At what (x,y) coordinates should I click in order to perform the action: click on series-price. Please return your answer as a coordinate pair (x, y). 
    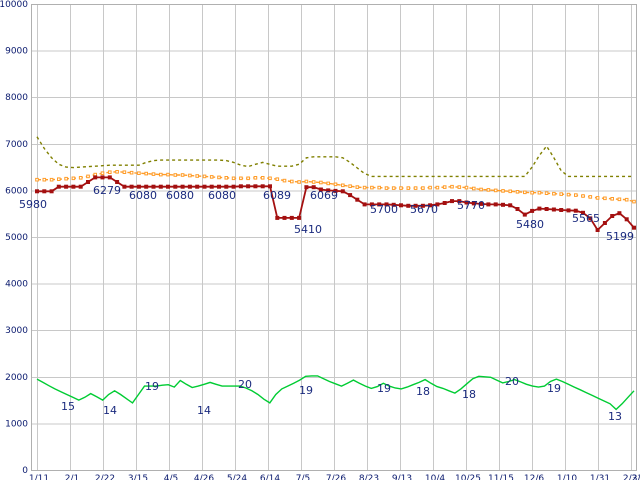
    Looking at the image, I should click on (335, 203).